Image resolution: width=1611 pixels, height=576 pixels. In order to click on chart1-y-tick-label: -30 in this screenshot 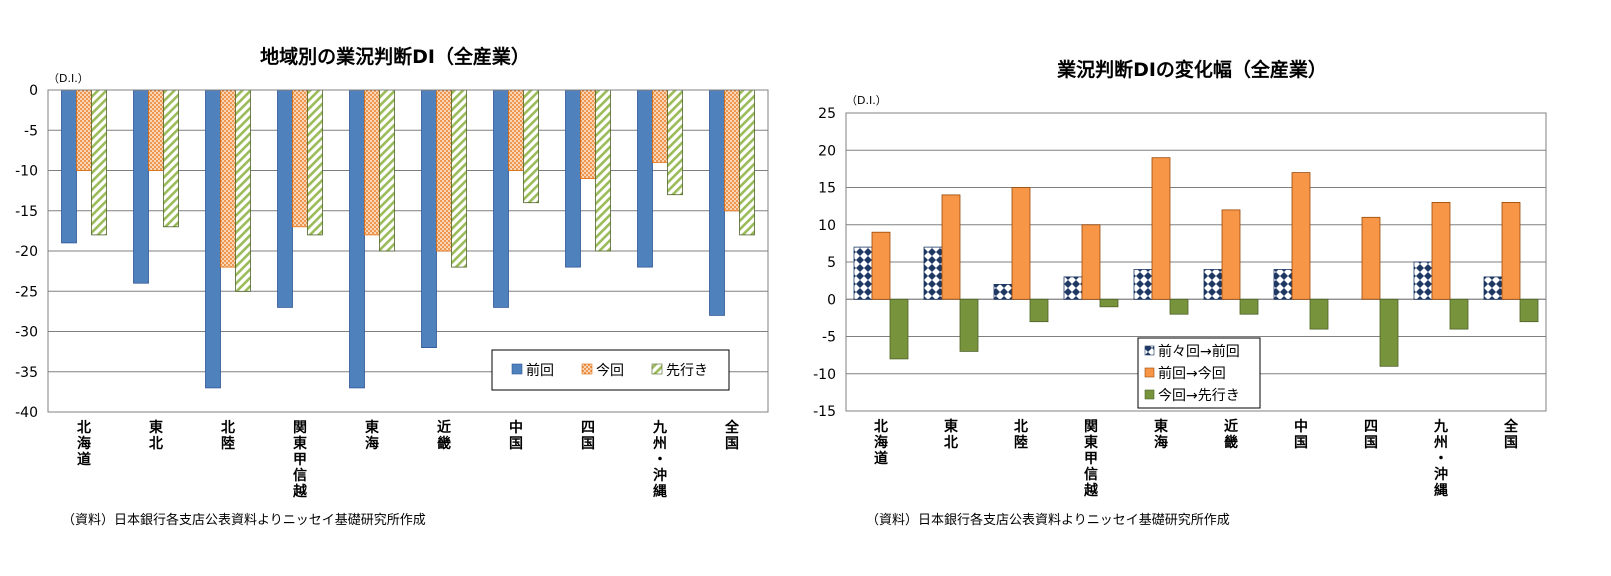, I will do `click(26, 333)`.